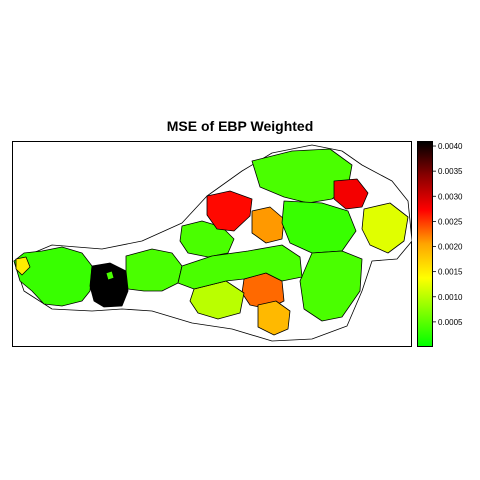 This screenshot has width=480, height=480. I want to click on region-kaernten-central, so click(217, 300).